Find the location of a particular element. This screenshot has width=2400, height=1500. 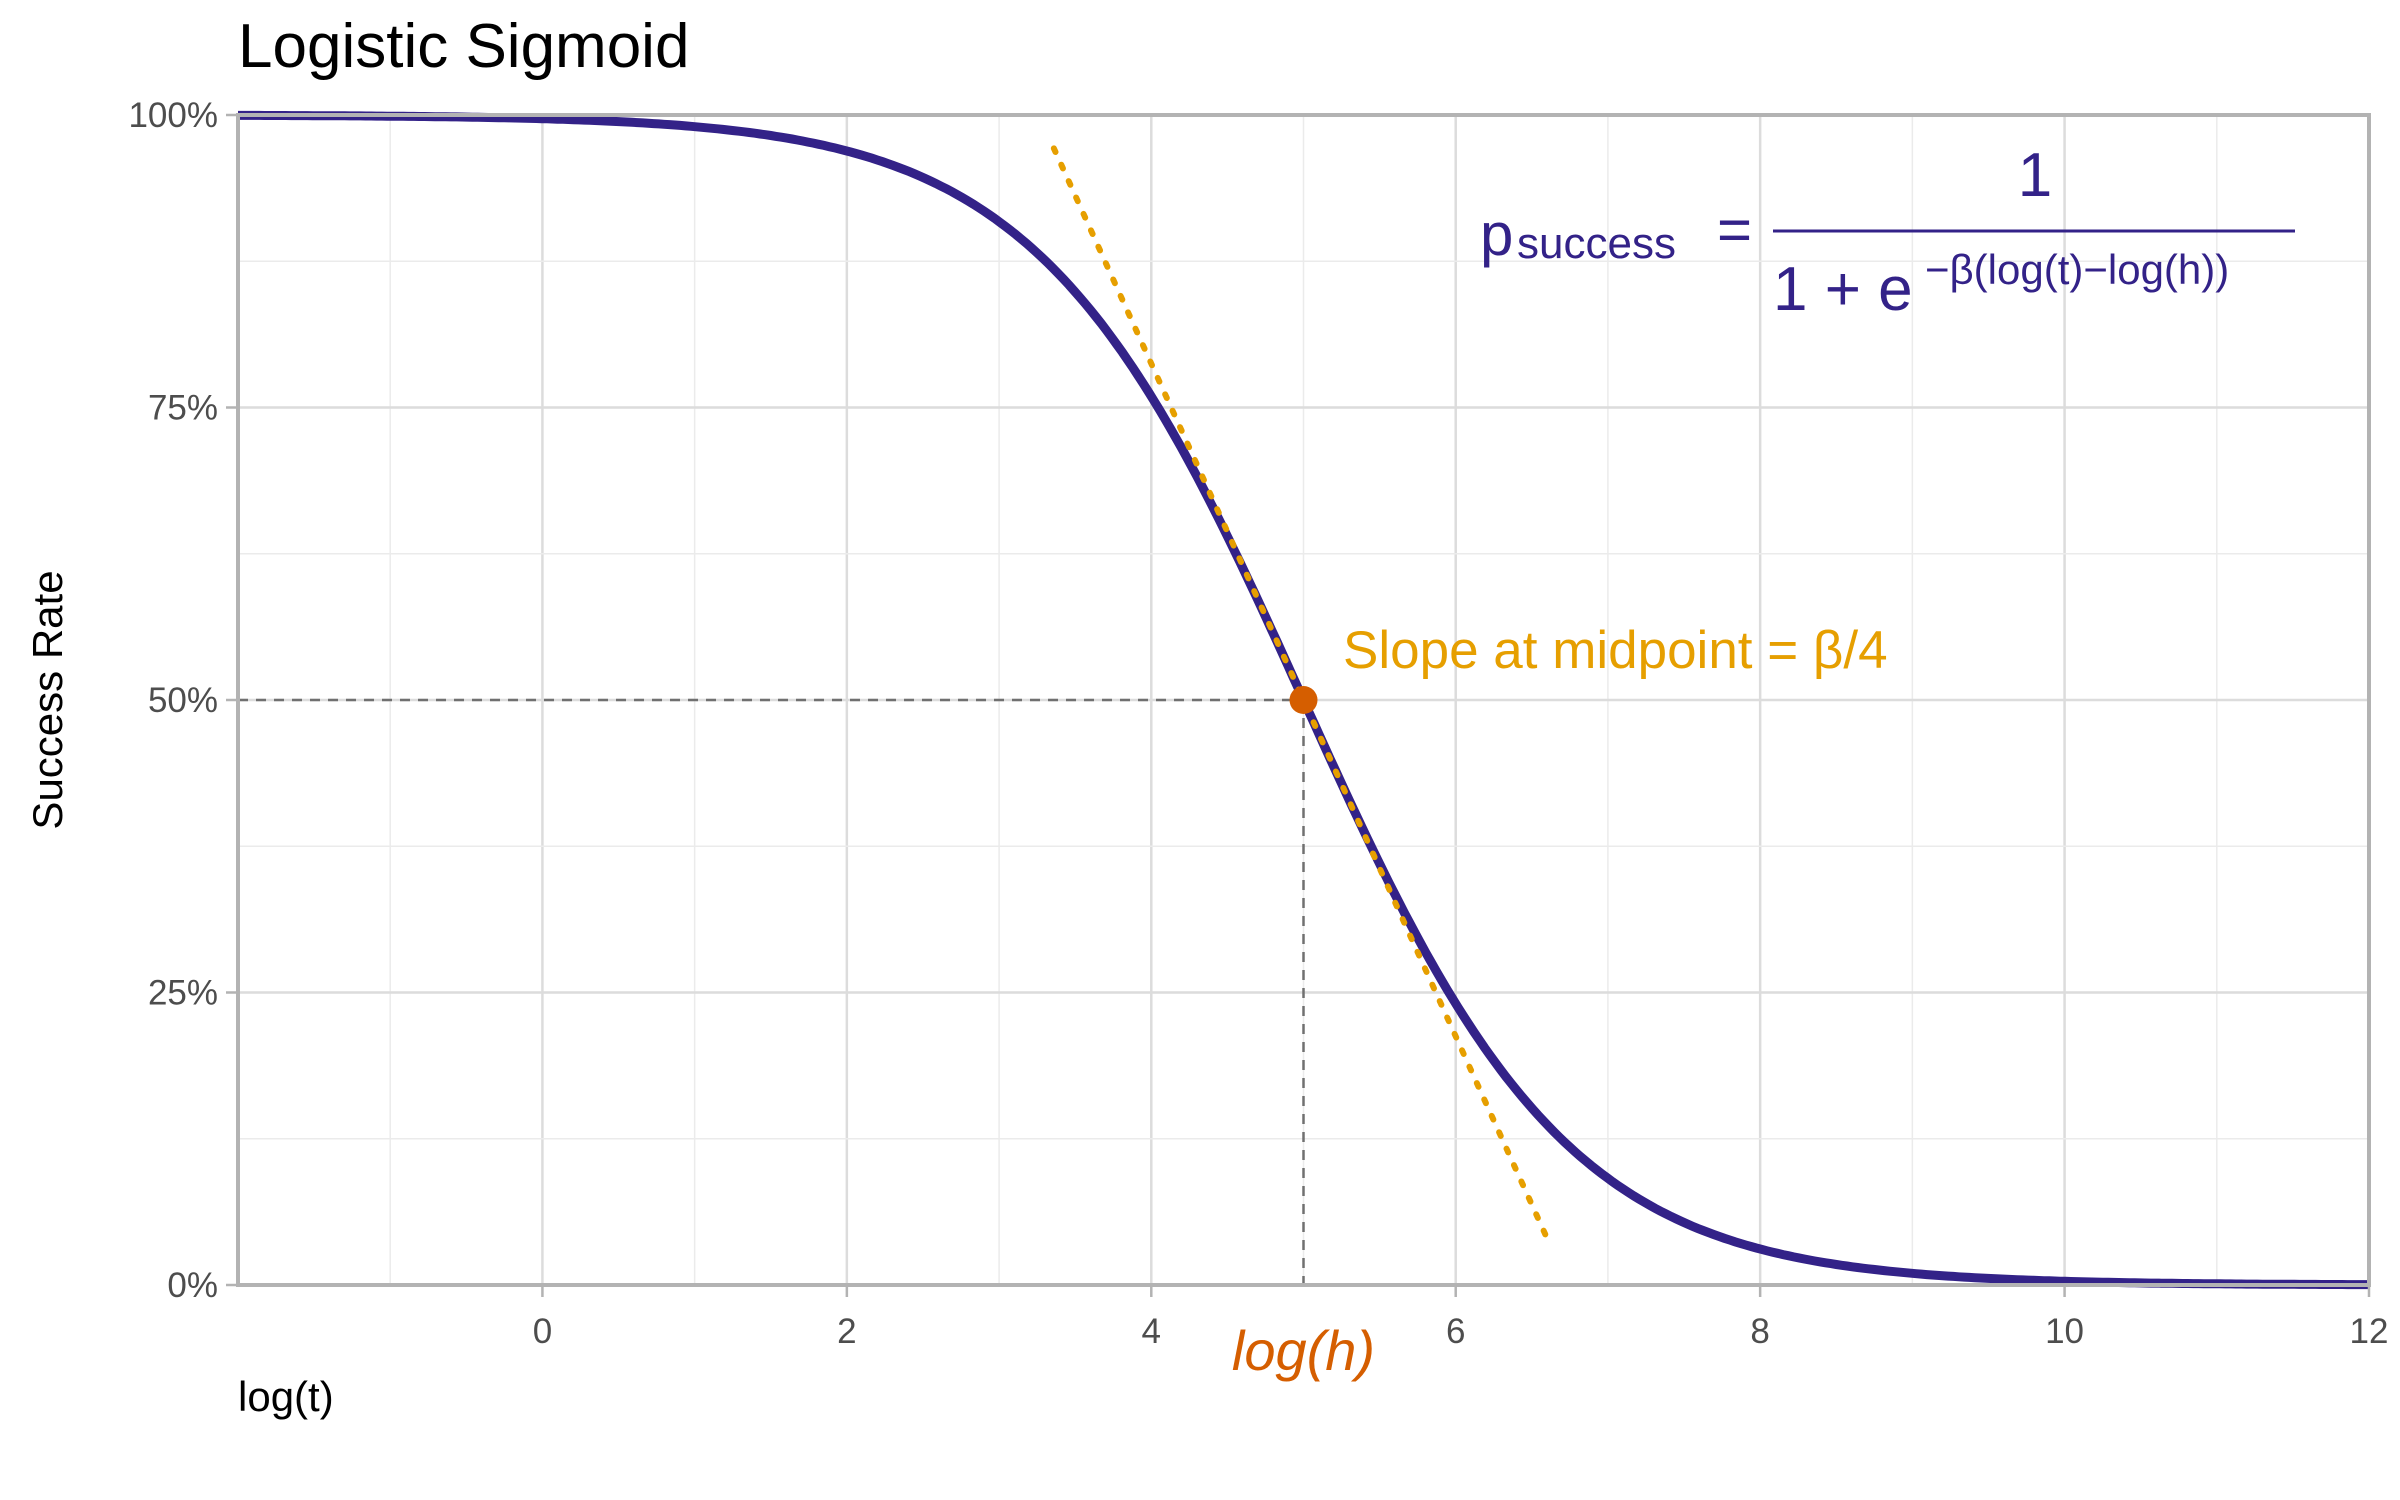

y-tick-labels: 0% 25% 50% 75% 100% is located at coordinates (173, 700).